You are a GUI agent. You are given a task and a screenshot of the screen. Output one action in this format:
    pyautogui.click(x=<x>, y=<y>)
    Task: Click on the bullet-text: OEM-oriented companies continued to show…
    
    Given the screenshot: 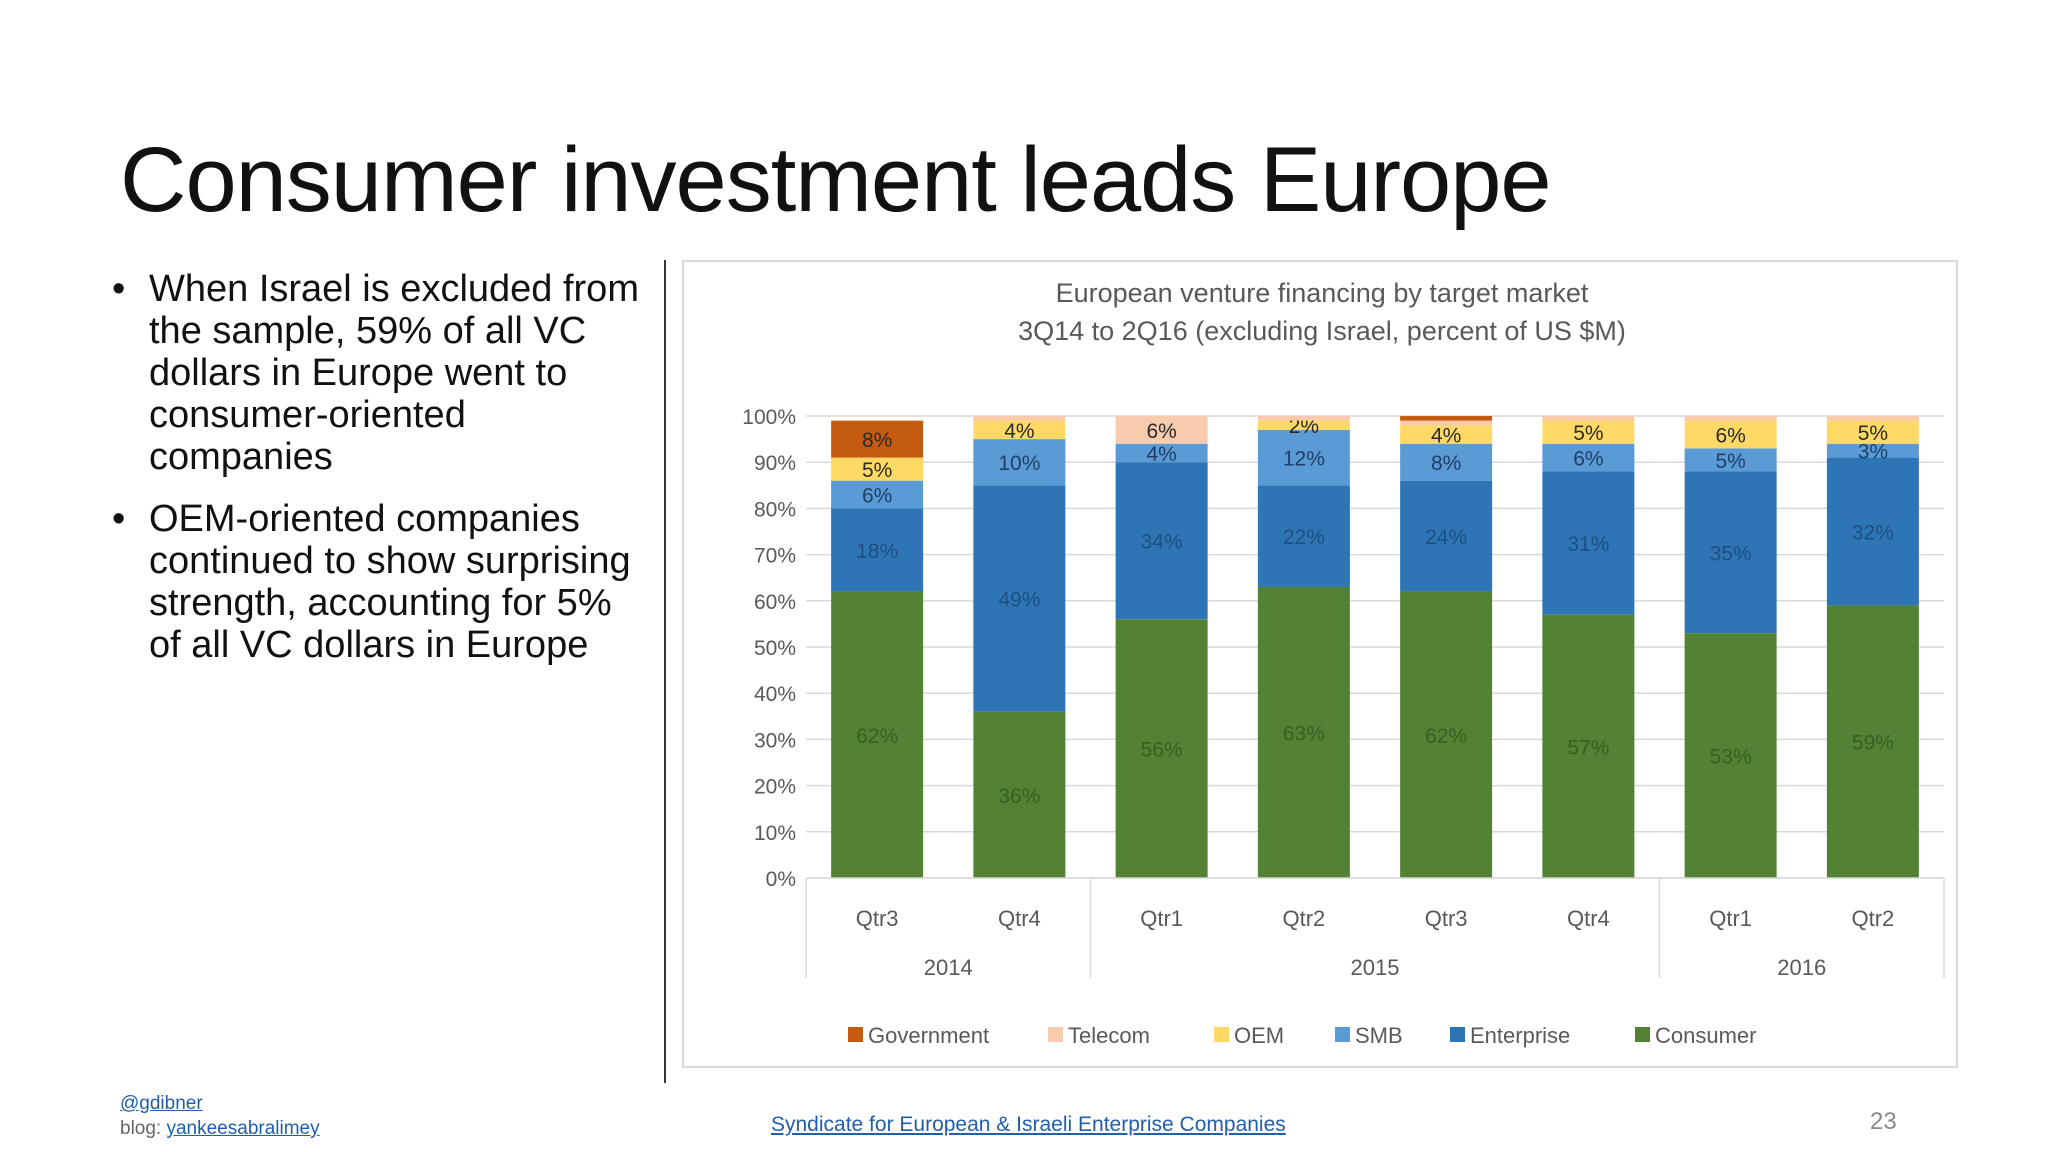 What is the action you would take?
    pyautogui.click(x=390, y=582)
    